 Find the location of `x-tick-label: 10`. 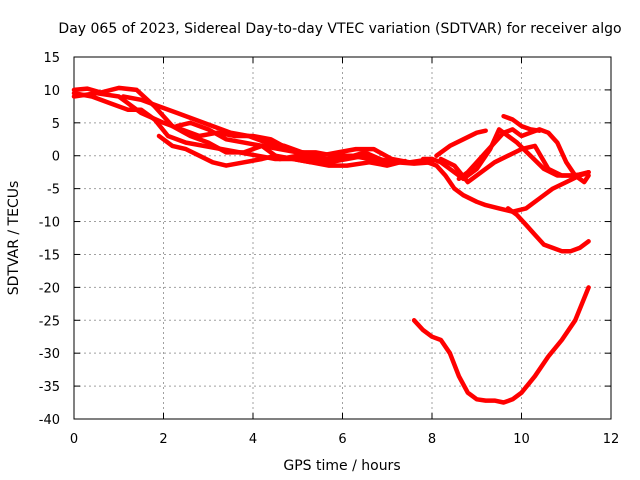

x-tick-label: 10 is located at coordinates (521, 439).